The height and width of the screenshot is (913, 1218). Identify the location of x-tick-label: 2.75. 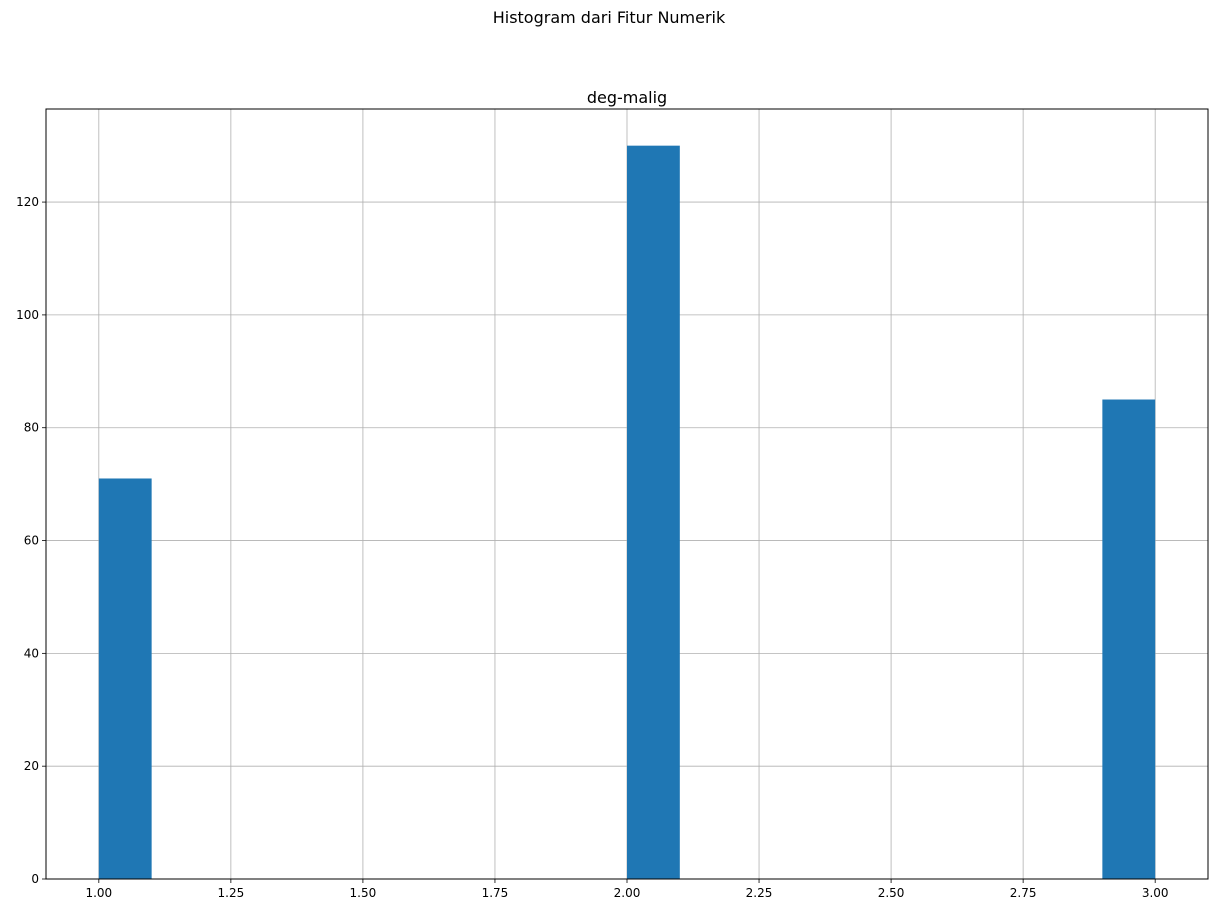
(1023, 893).